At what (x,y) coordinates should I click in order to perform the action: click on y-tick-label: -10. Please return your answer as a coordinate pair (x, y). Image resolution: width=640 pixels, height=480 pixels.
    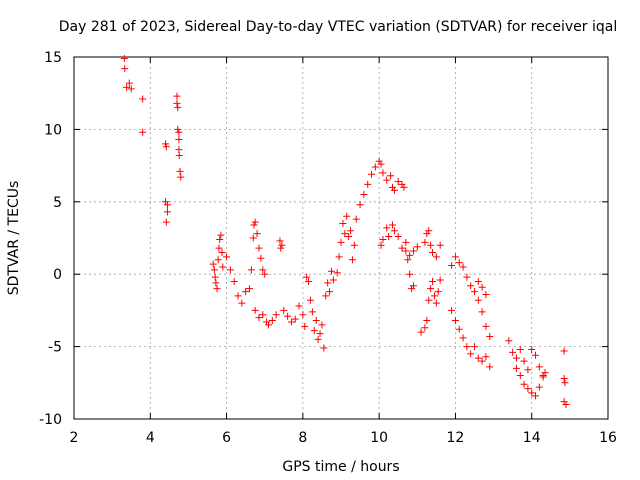
    Looking at the image, I should click on (50, 420).